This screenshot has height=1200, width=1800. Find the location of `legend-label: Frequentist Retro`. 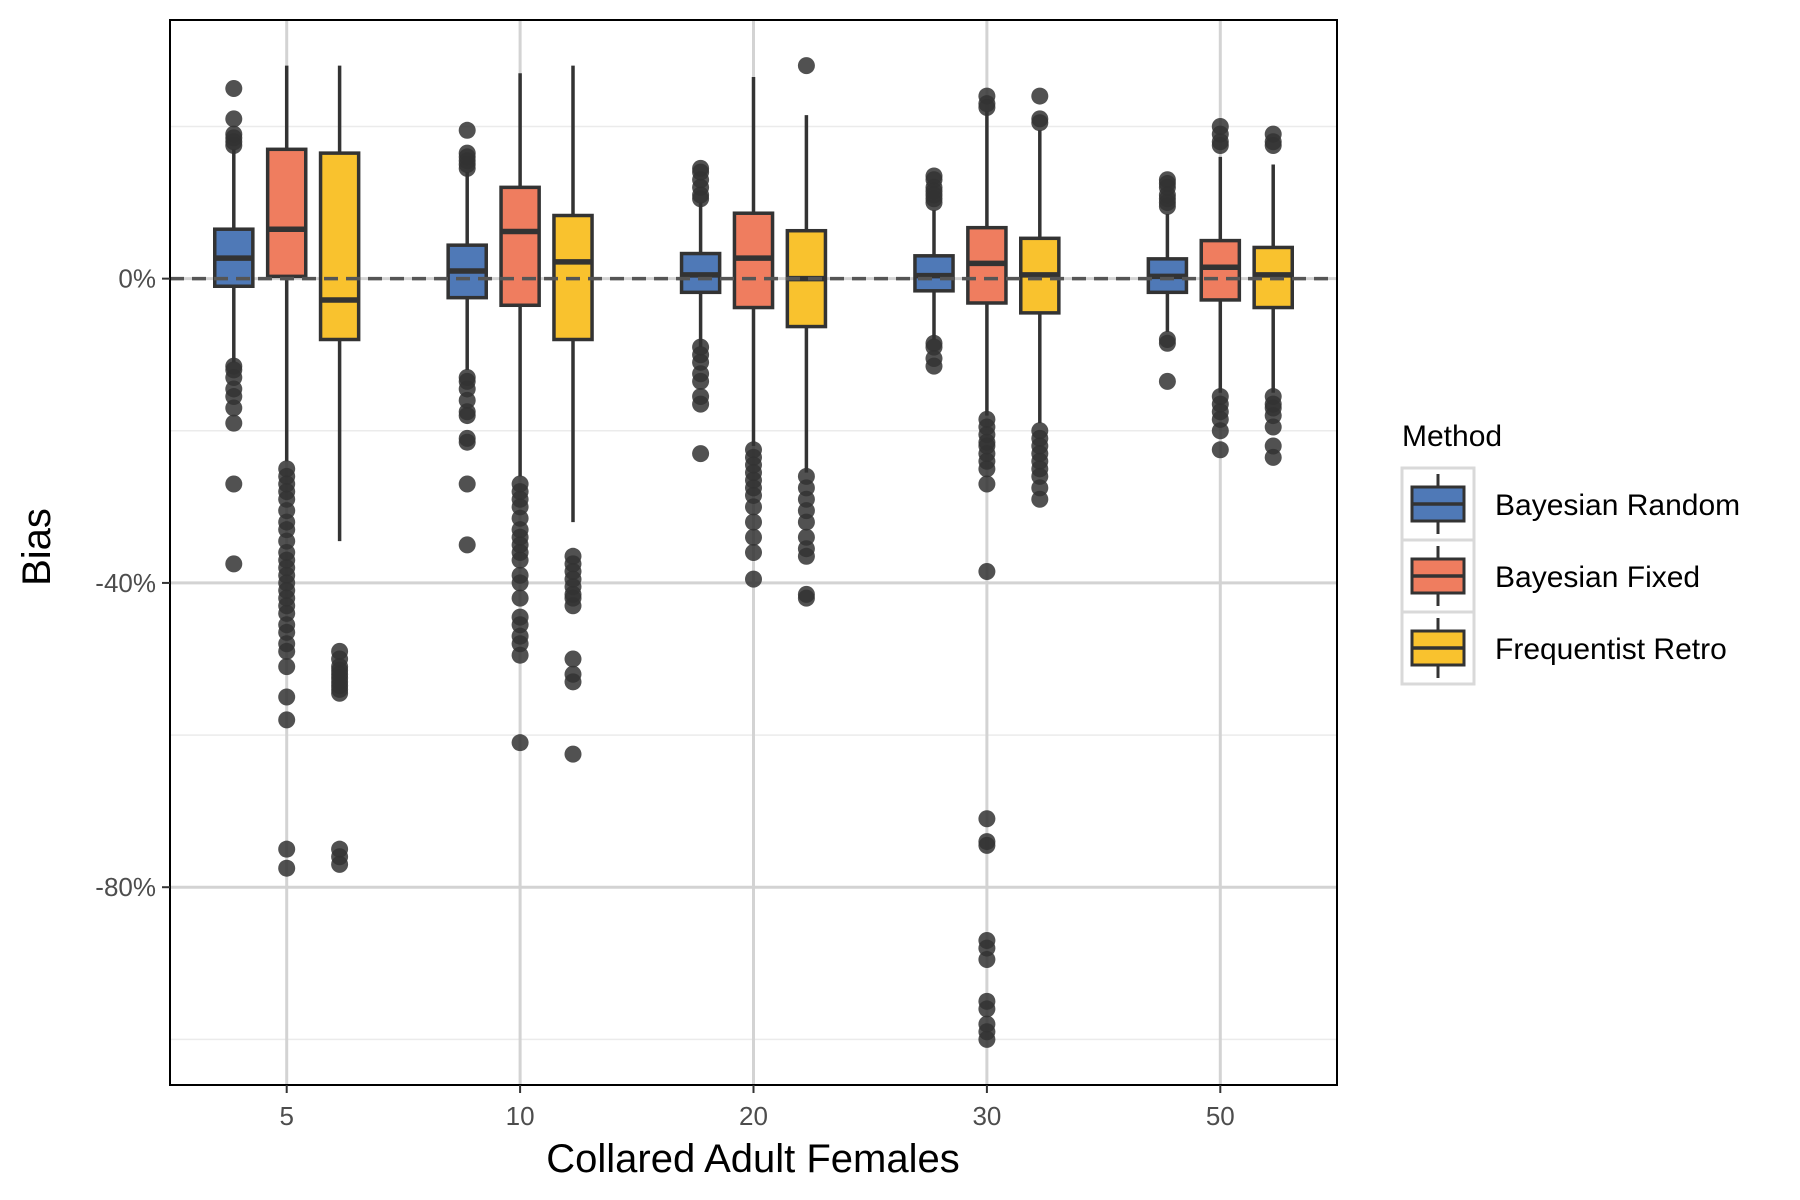

legend-label: Frequentist Retro is located at coordinates (1611, 649).